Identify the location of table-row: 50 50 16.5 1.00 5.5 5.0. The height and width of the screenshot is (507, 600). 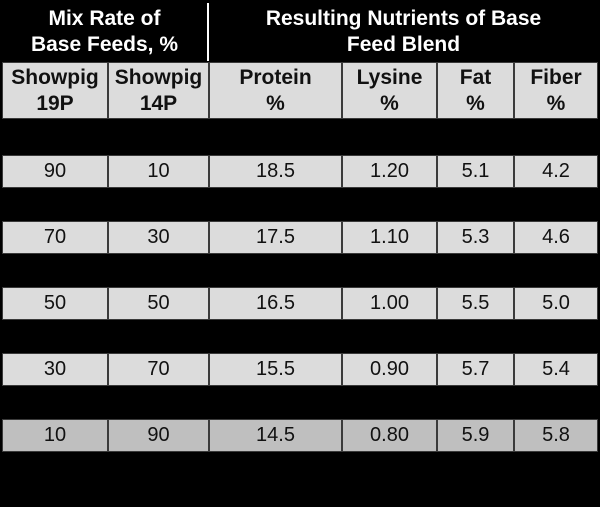
(300, 303).